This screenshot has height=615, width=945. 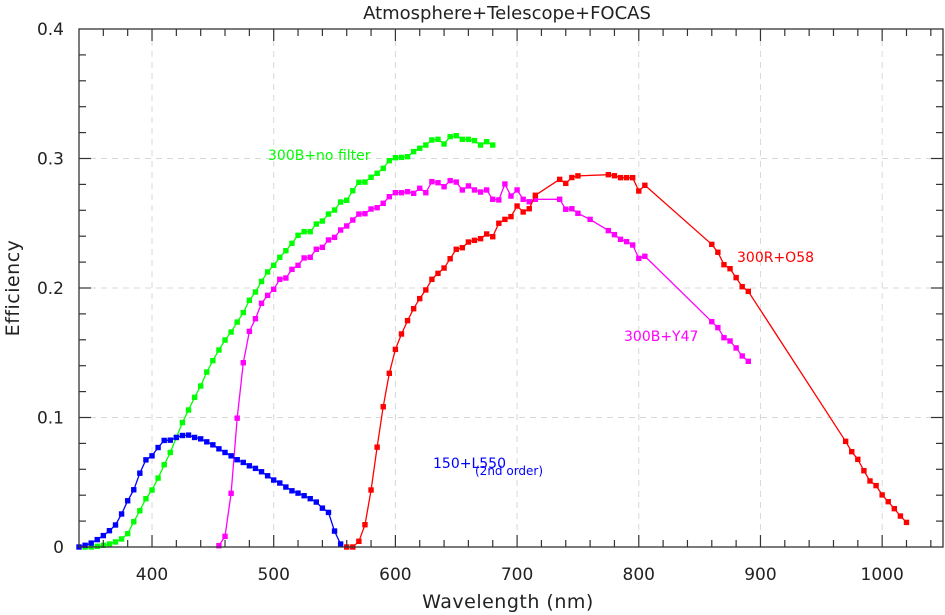 What do you see at coordinates (469, 464) in the screenshot?
I see `series-label-150-l550: 150+L550` at bounding box center [469, 464].